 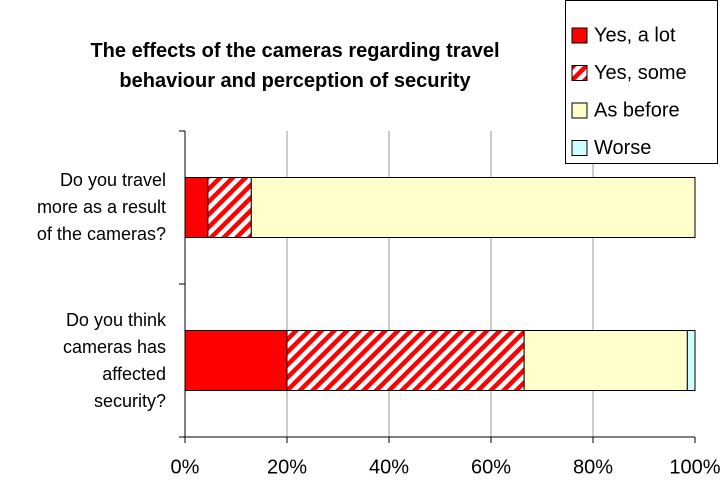 What do you see at coordinates (593, 467) in the screenshot?
I see `x-tick-label: 80%` at bounding box center [593, 467].